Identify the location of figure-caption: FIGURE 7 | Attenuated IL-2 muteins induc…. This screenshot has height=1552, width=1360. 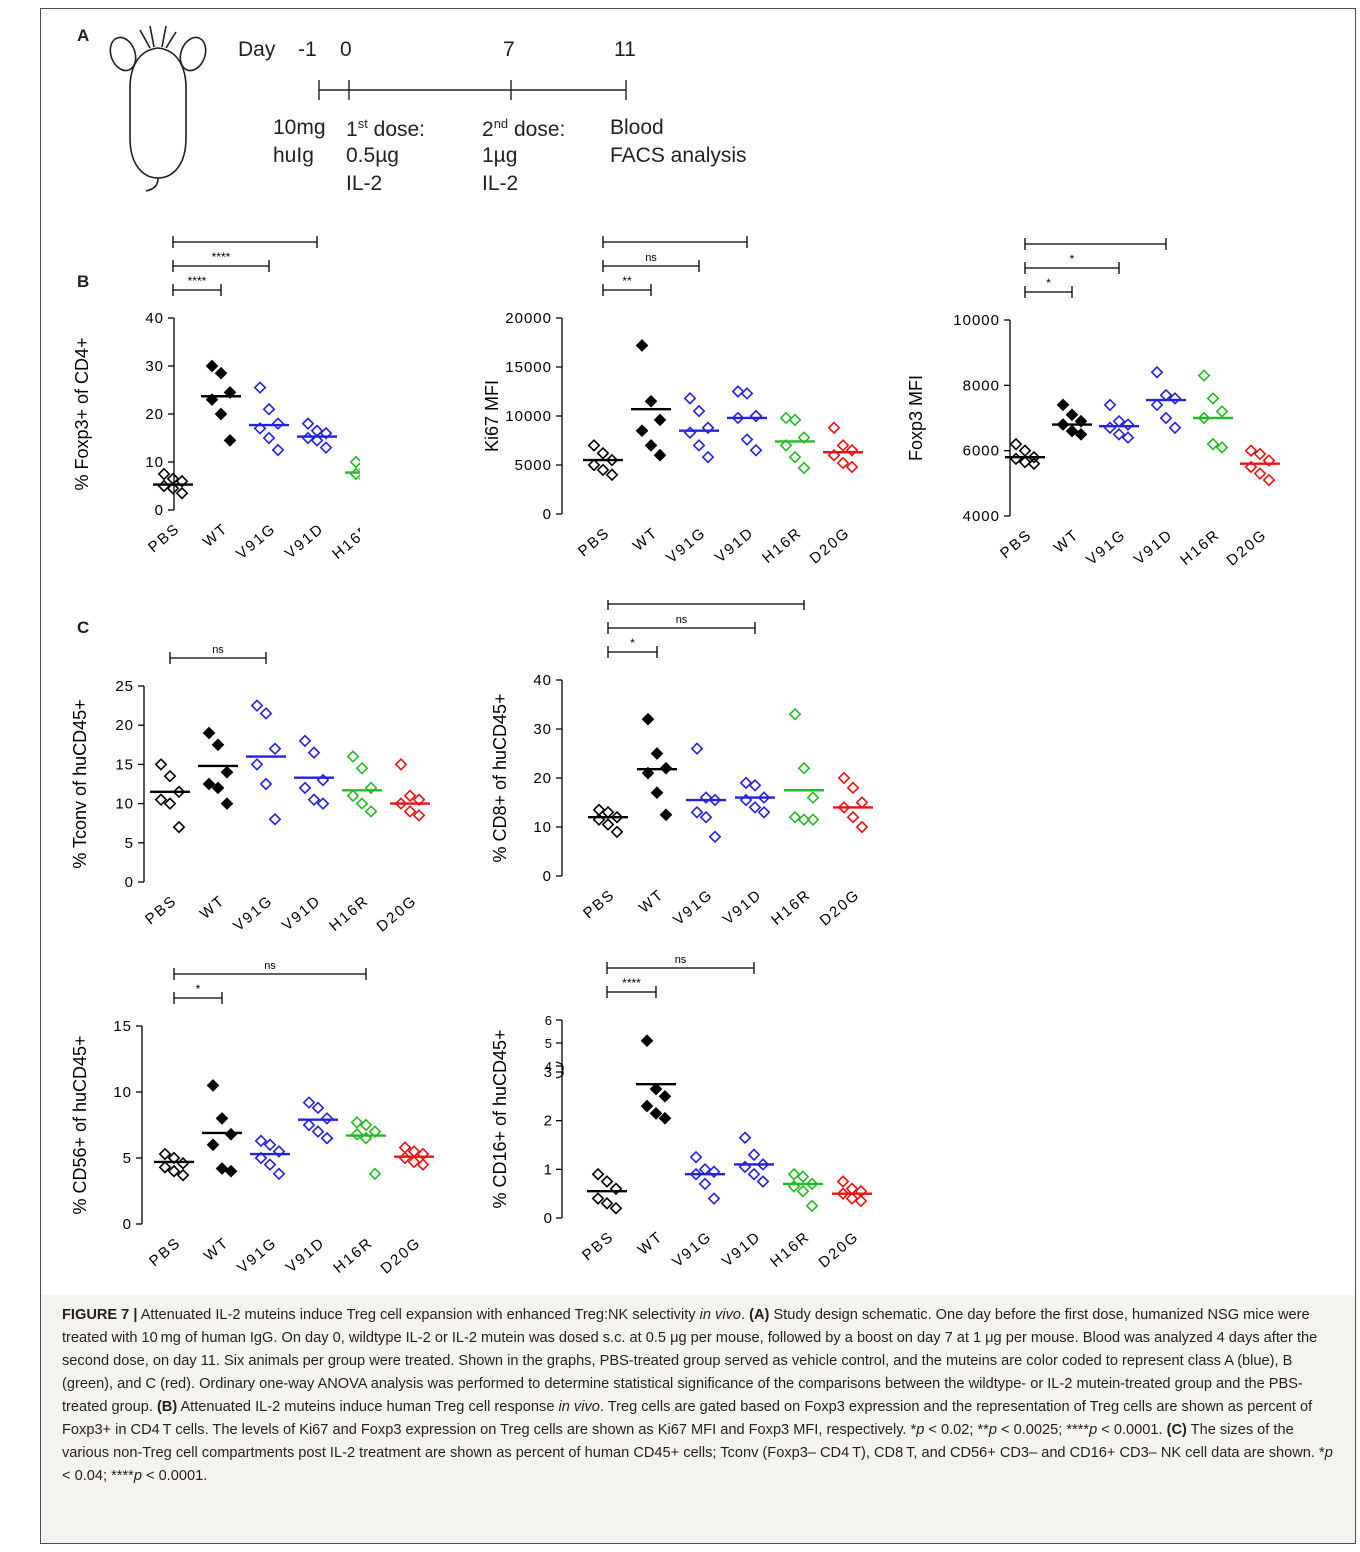
(702, 1396).